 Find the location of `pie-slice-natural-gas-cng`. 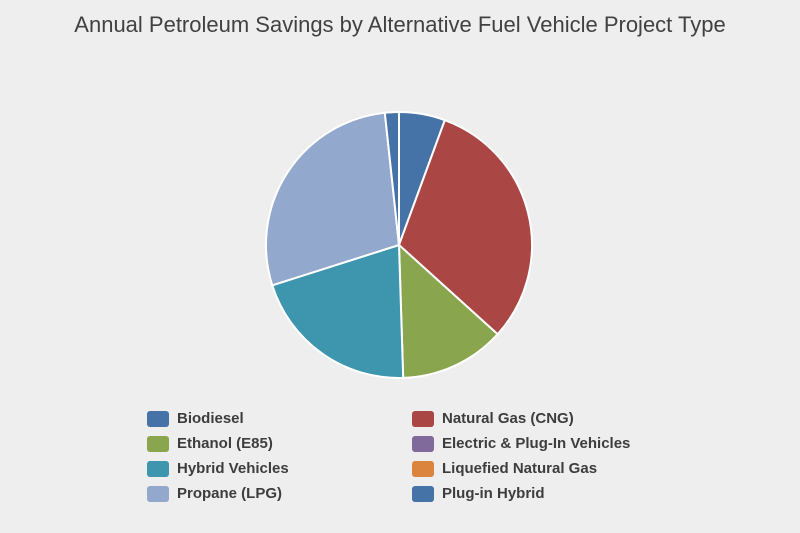

pie-slice-natural-gas-cng is located at coordinates (465, 227).